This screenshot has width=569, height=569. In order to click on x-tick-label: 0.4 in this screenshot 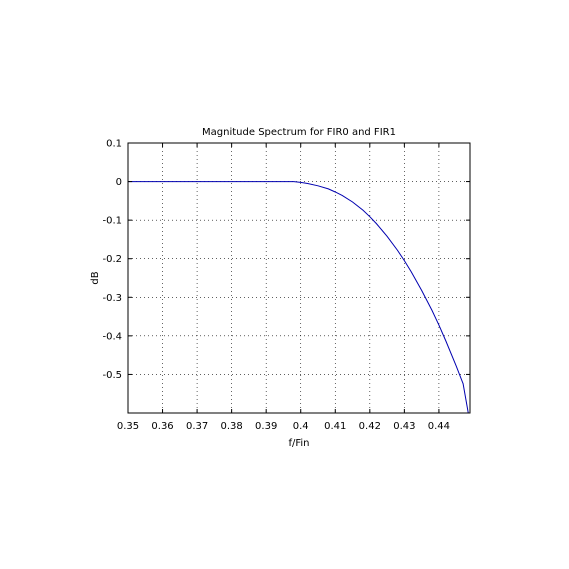, I will do `click(301, 426)`.